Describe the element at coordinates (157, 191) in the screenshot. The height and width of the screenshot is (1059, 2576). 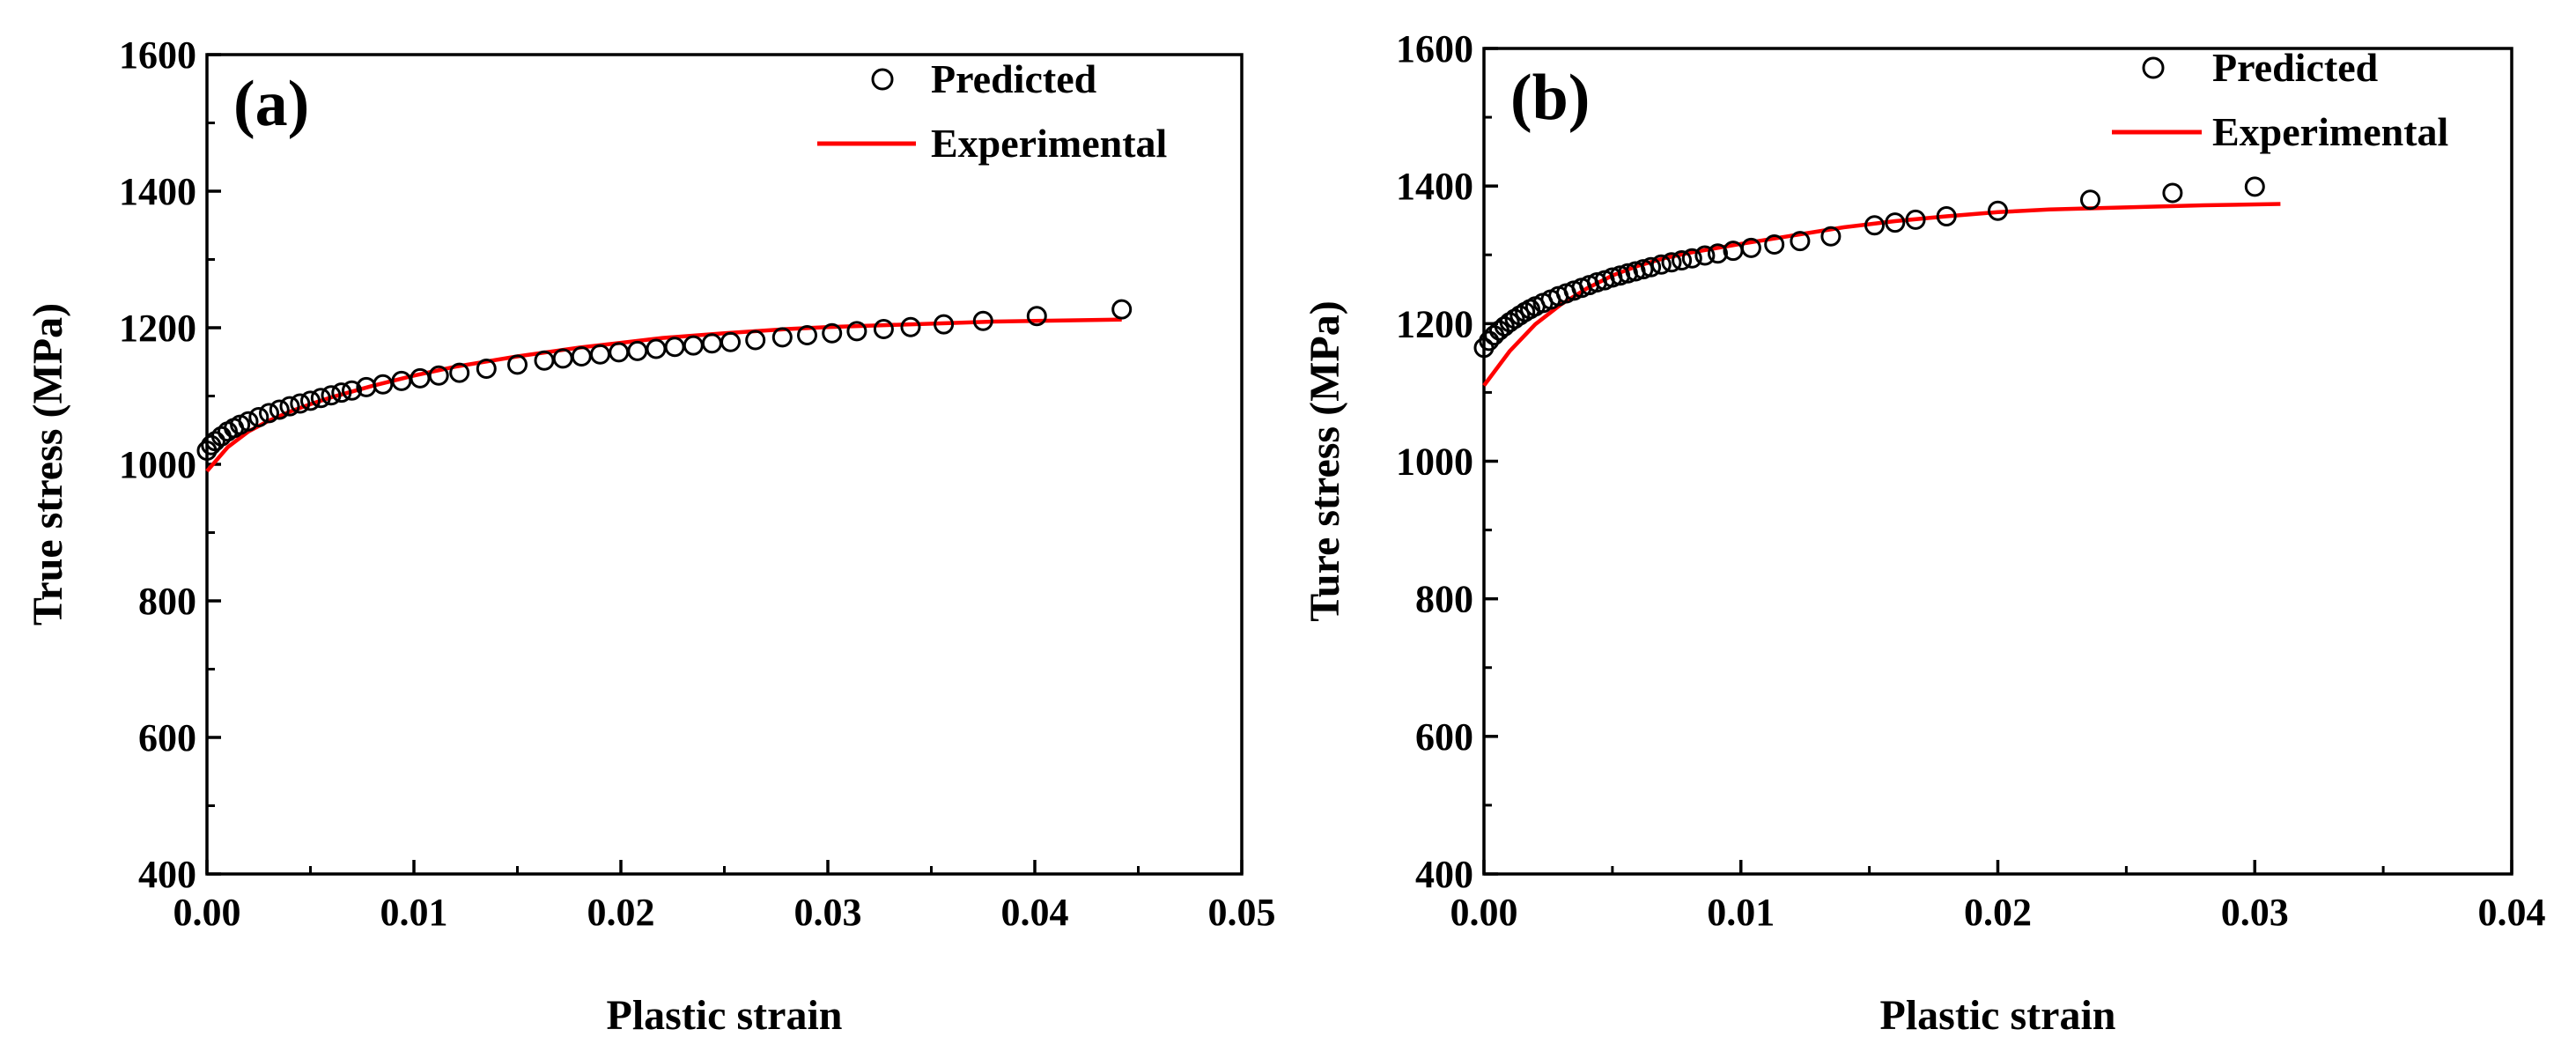
I see `y-tick-label-a: 1400` at that location.